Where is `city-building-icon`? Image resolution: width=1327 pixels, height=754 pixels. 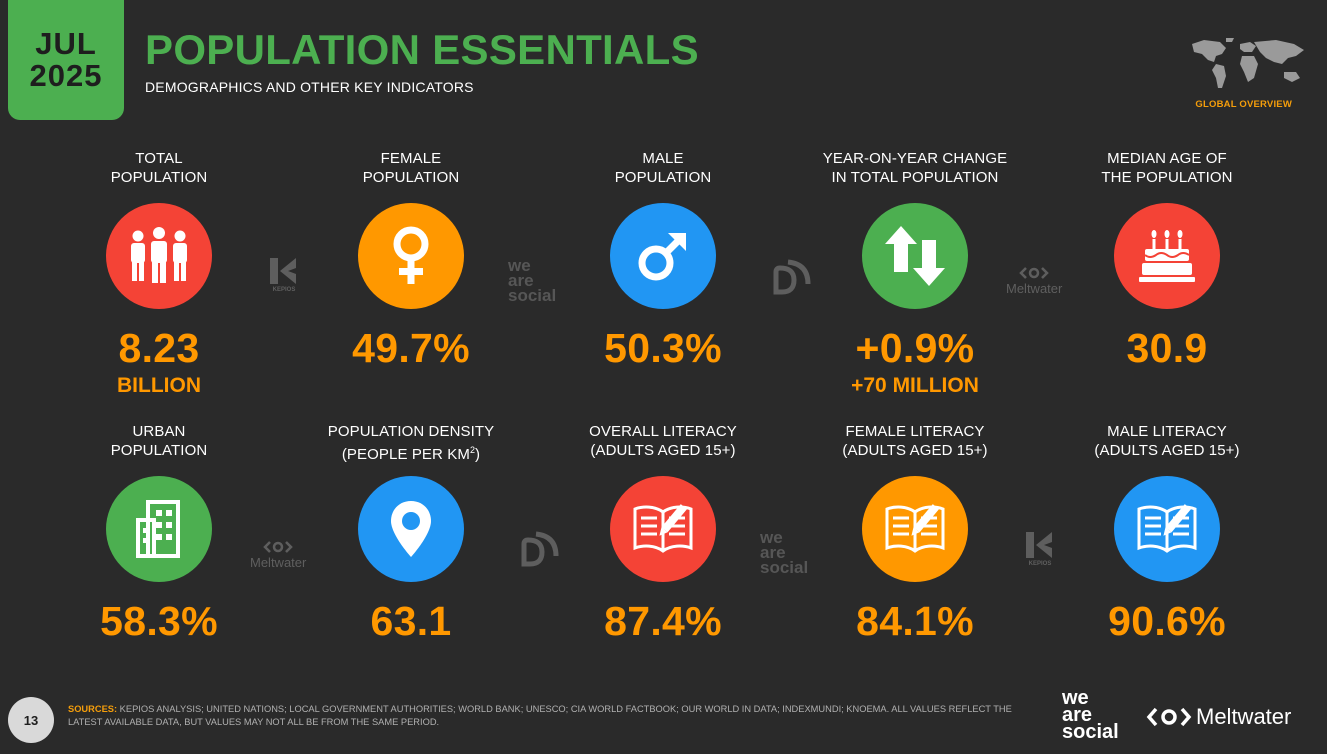
city-building-icon is located at coordinates (159, 529).